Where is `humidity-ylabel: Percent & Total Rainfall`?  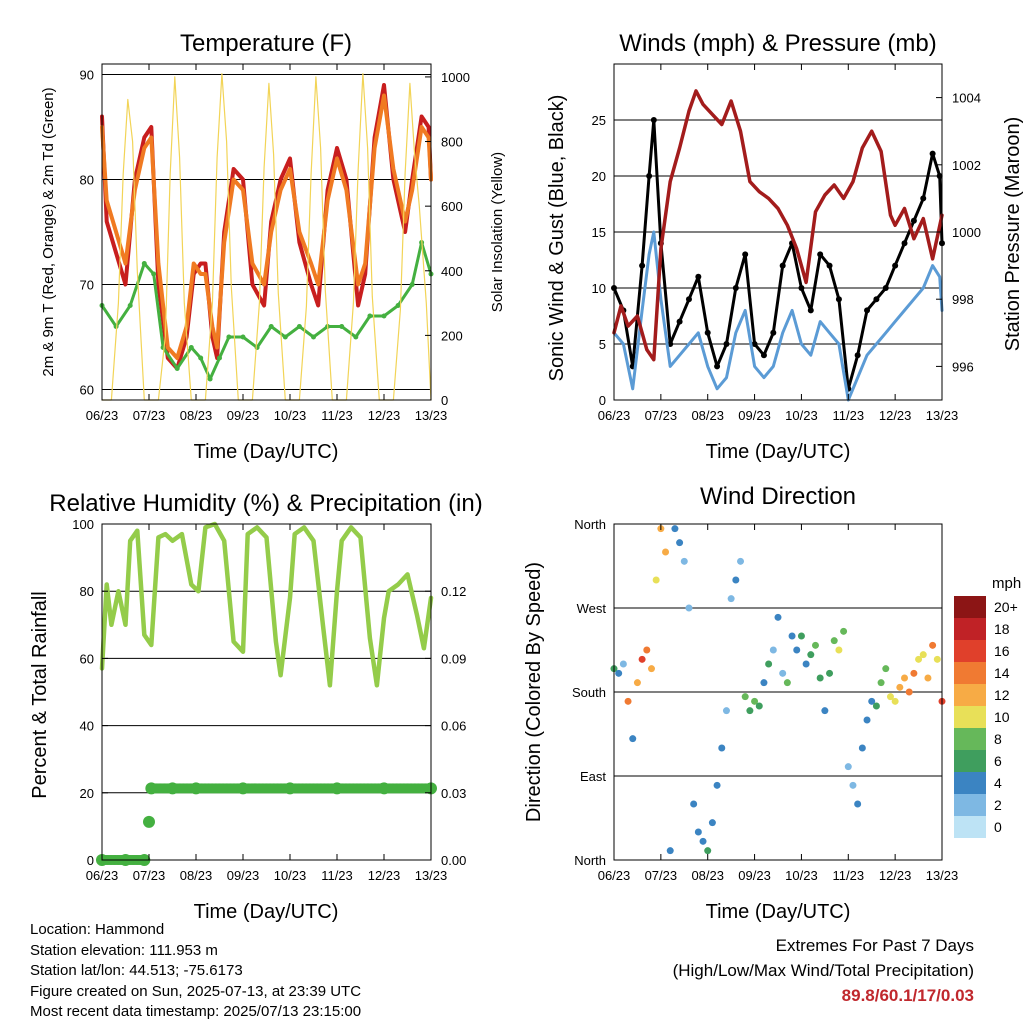 humidity-ylabel: Percent & Total Rainfall is located at coordinates (40, 695).